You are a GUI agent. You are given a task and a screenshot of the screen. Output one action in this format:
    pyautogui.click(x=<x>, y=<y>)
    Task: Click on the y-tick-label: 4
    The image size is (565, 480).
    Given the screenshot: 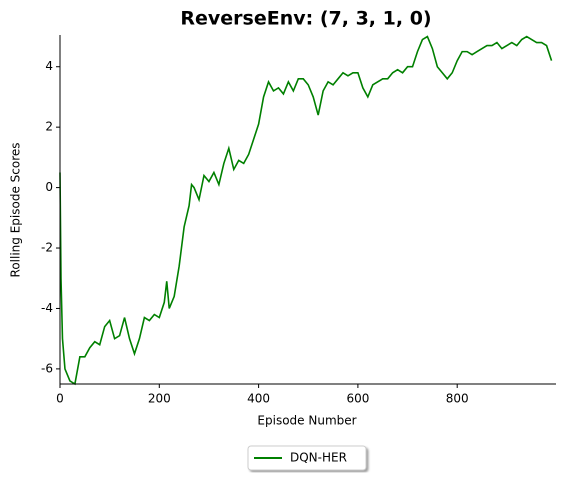 What is the action you would take?
    pyautogui.click(x=49, y=66)
    